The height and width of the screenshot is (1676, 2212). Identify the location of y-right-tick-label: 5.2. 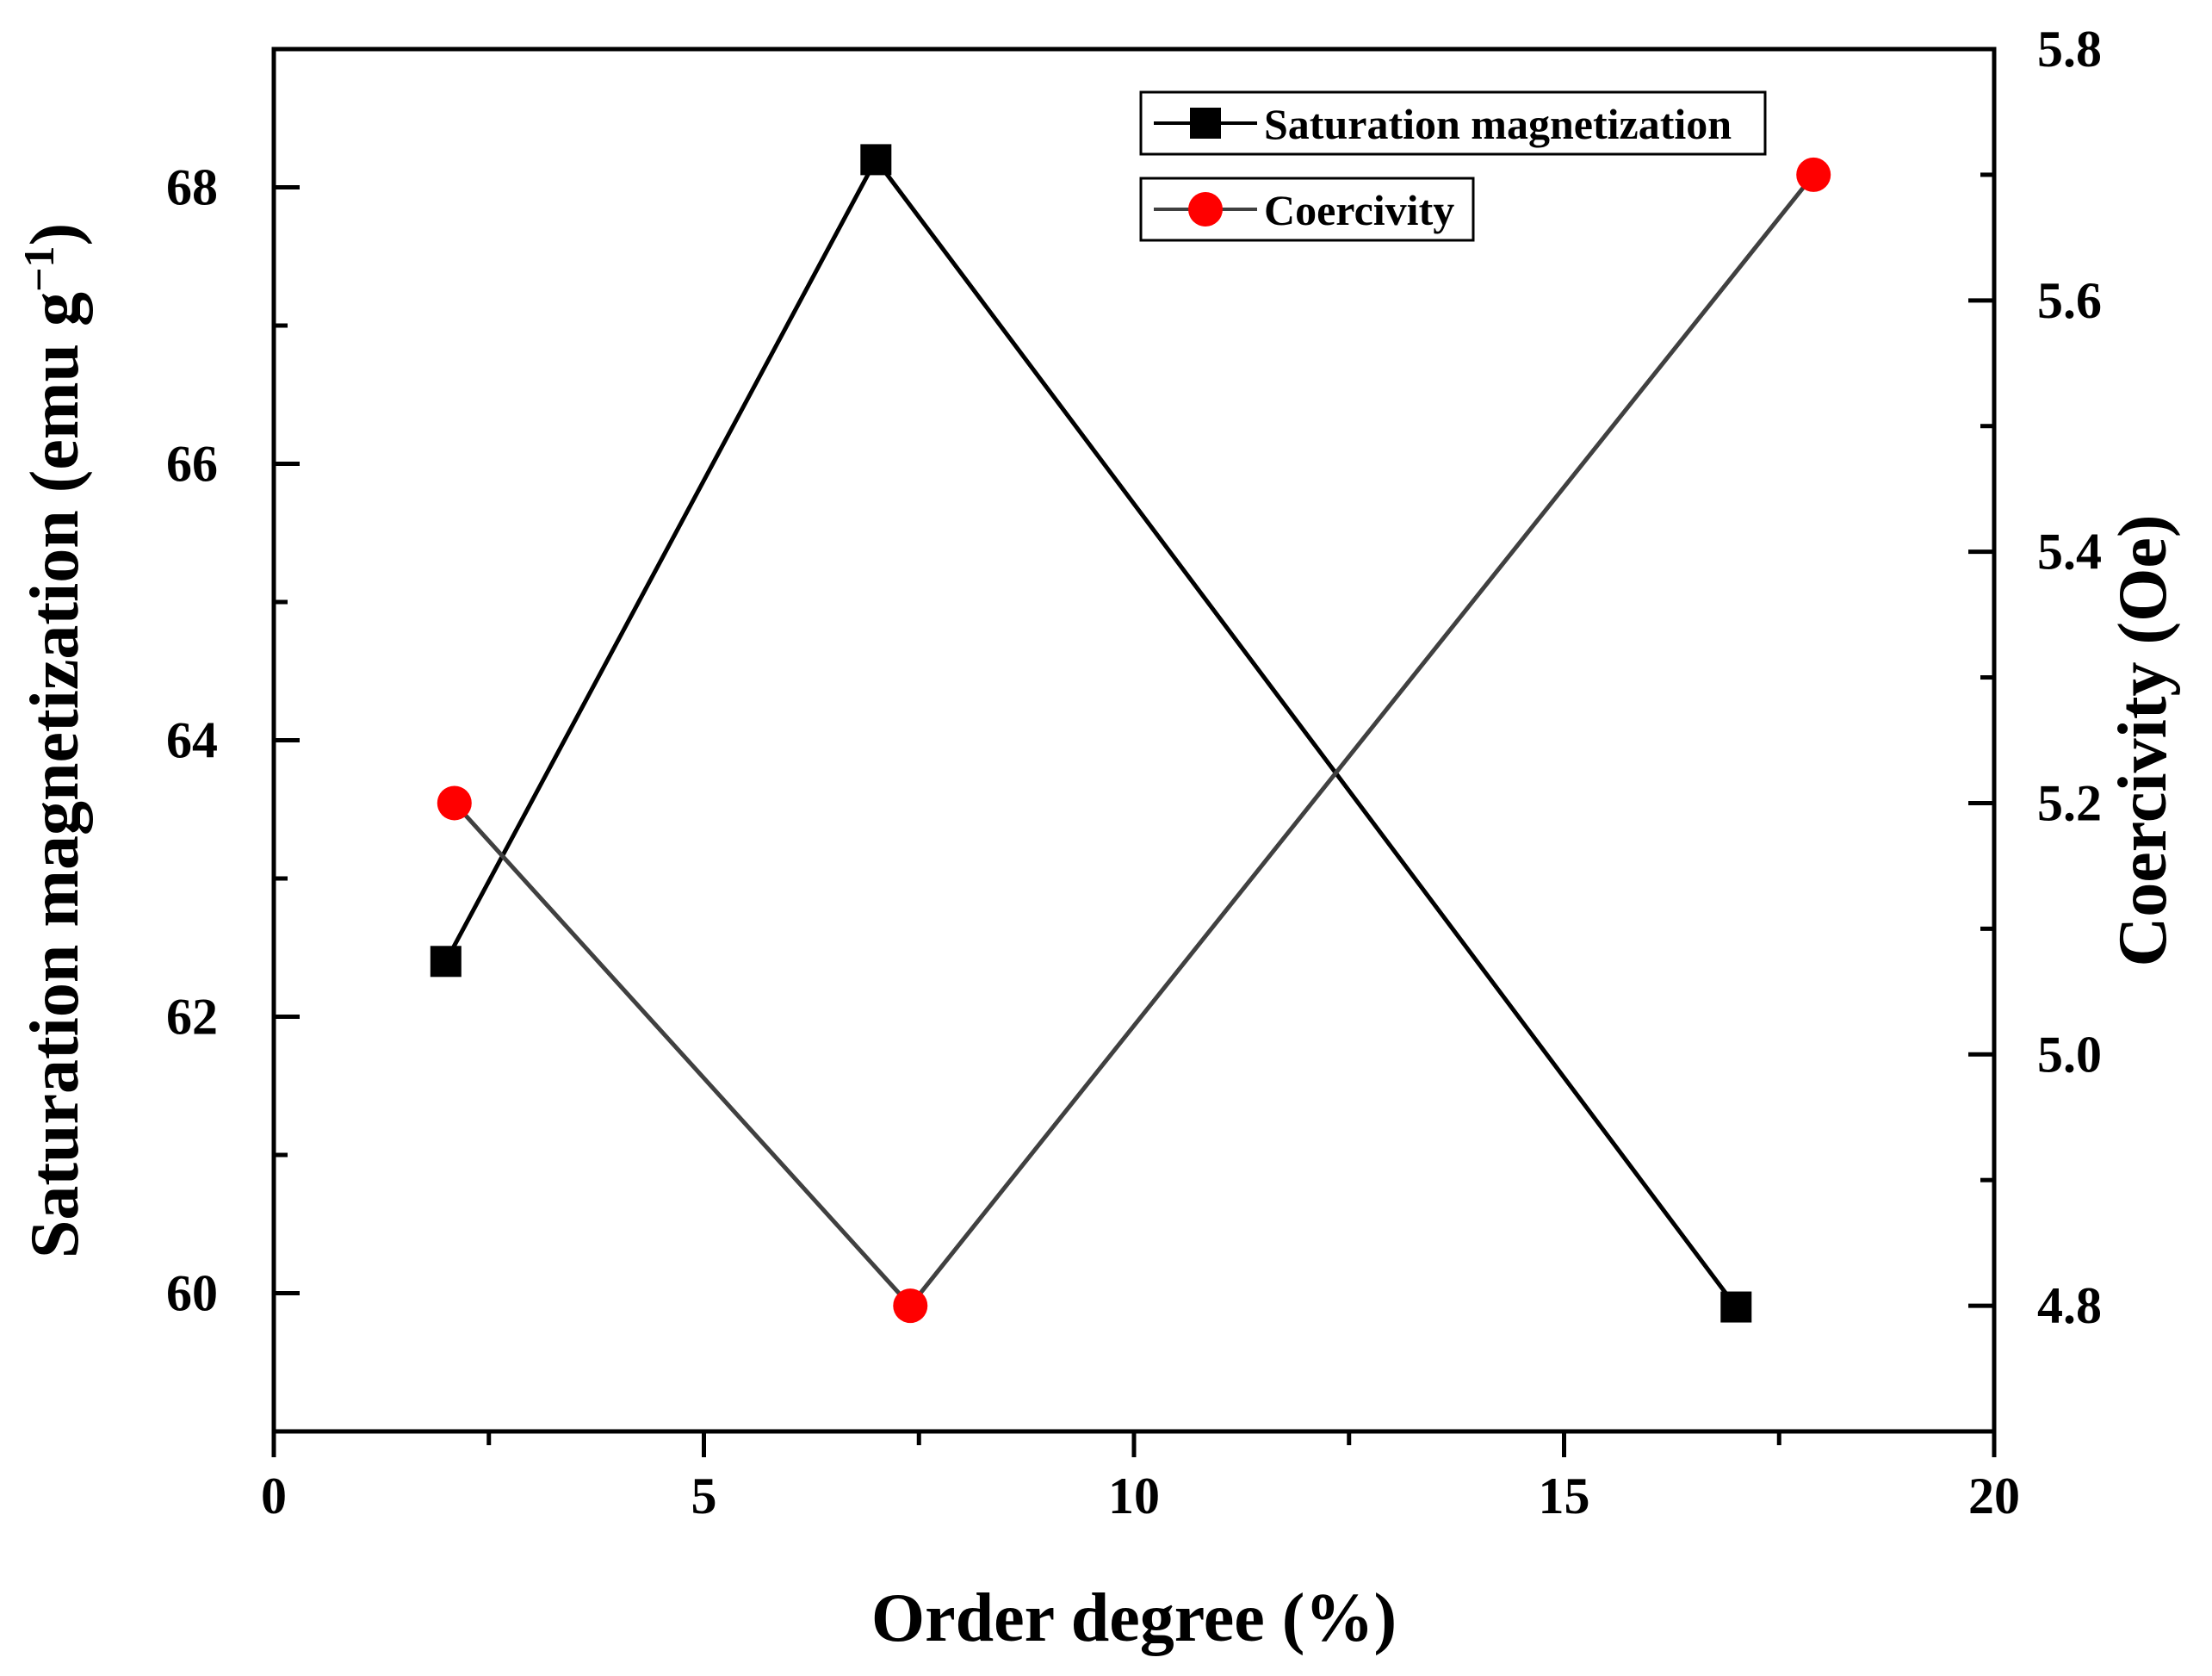
(2069, 802).